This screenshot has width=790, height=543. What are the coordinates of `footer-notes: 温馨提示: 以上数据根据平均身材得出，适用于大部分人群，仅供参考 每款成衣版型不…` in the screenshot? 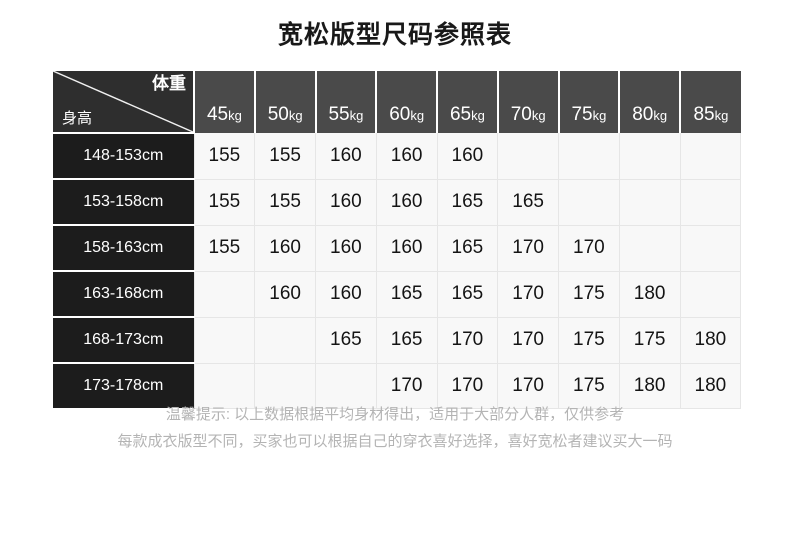 It's located at (395, 428).